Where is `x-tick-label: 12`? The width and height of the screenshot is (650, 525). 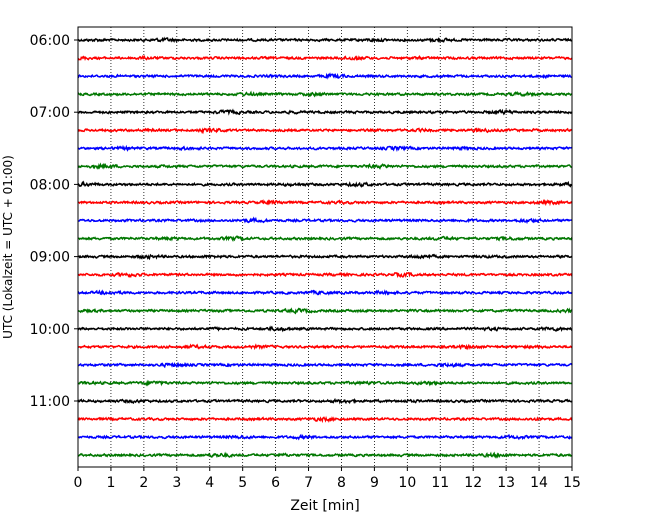 x-tick-label: 12 is located at coordinates (473, 483).